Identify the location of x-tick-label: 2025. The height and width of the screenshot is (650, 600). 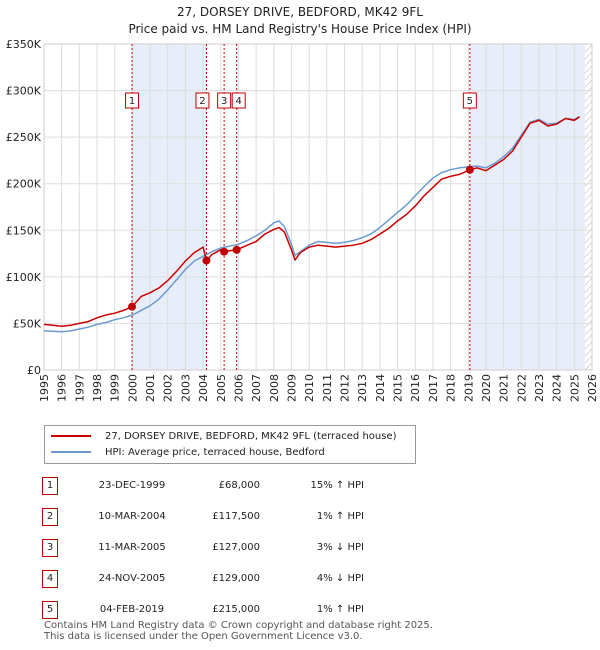
(574, 388).